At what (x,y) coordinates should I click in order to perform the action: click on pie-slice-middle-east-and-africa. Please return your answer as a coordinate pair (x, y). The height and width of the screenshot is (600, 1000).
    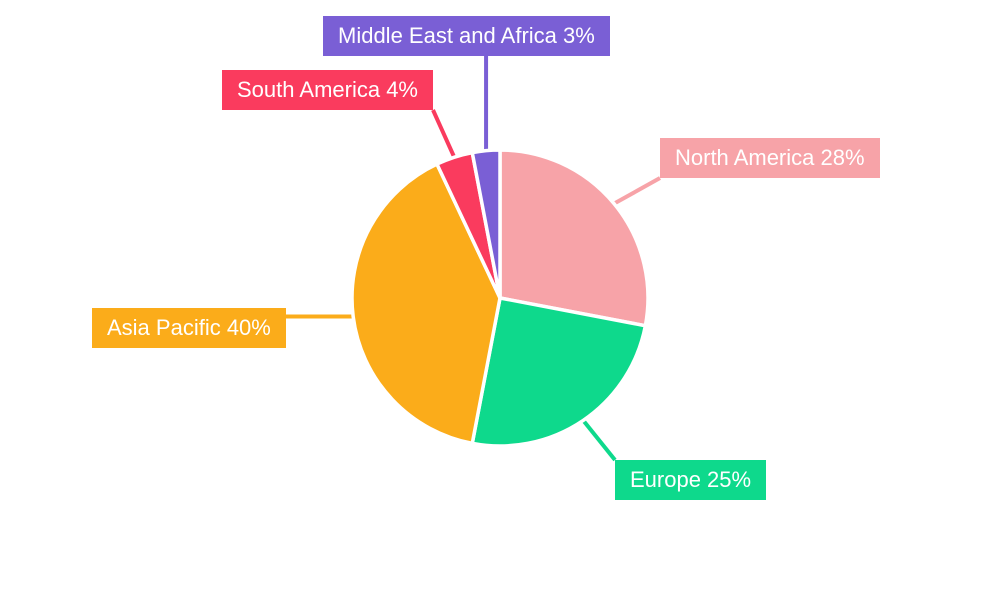
    Looking at the image, I should click on (486, 224).